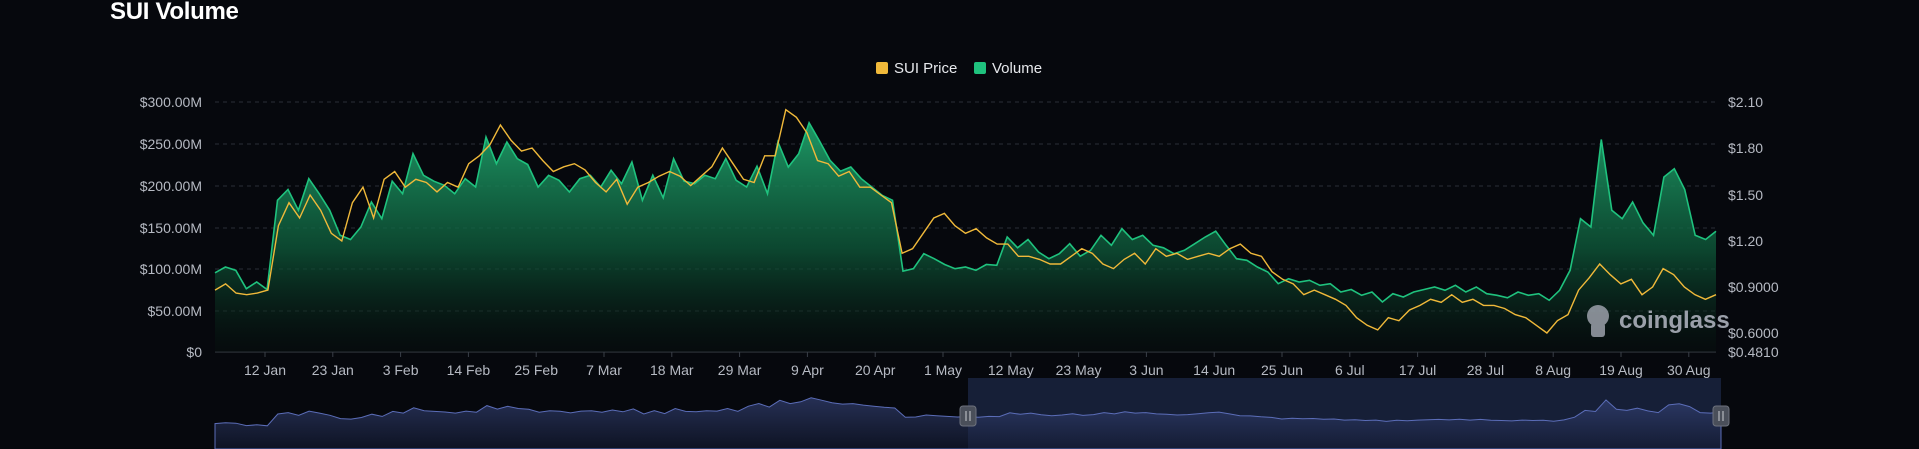 The image size is (1919, 449). Describe the element at coordinates (1011, 370) in the screenshot. I see `x-tick: 12 May` at that location.